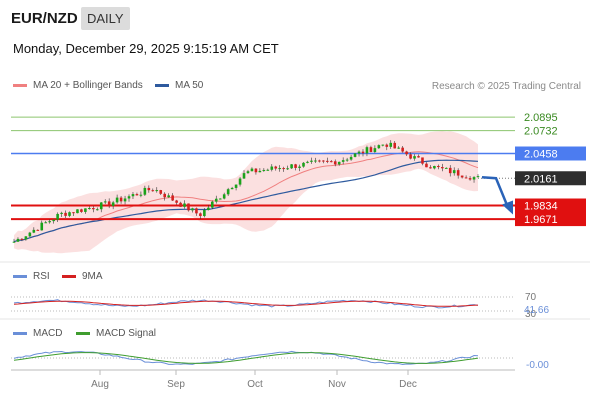  What do you see at coordinates (69, 276) in the screenshot?
I see `rsi-ma-swatch-icon` at bounding box center [69, 276].